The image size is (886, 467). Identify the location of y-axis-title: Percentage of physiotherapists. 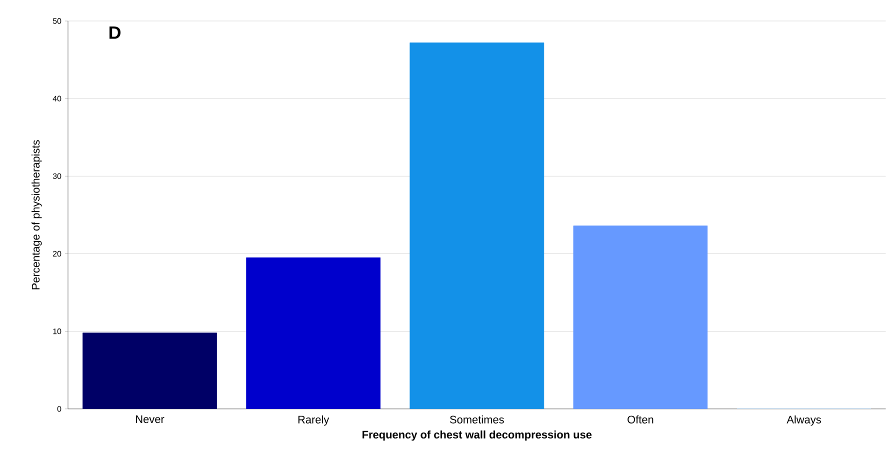
(37, 215).